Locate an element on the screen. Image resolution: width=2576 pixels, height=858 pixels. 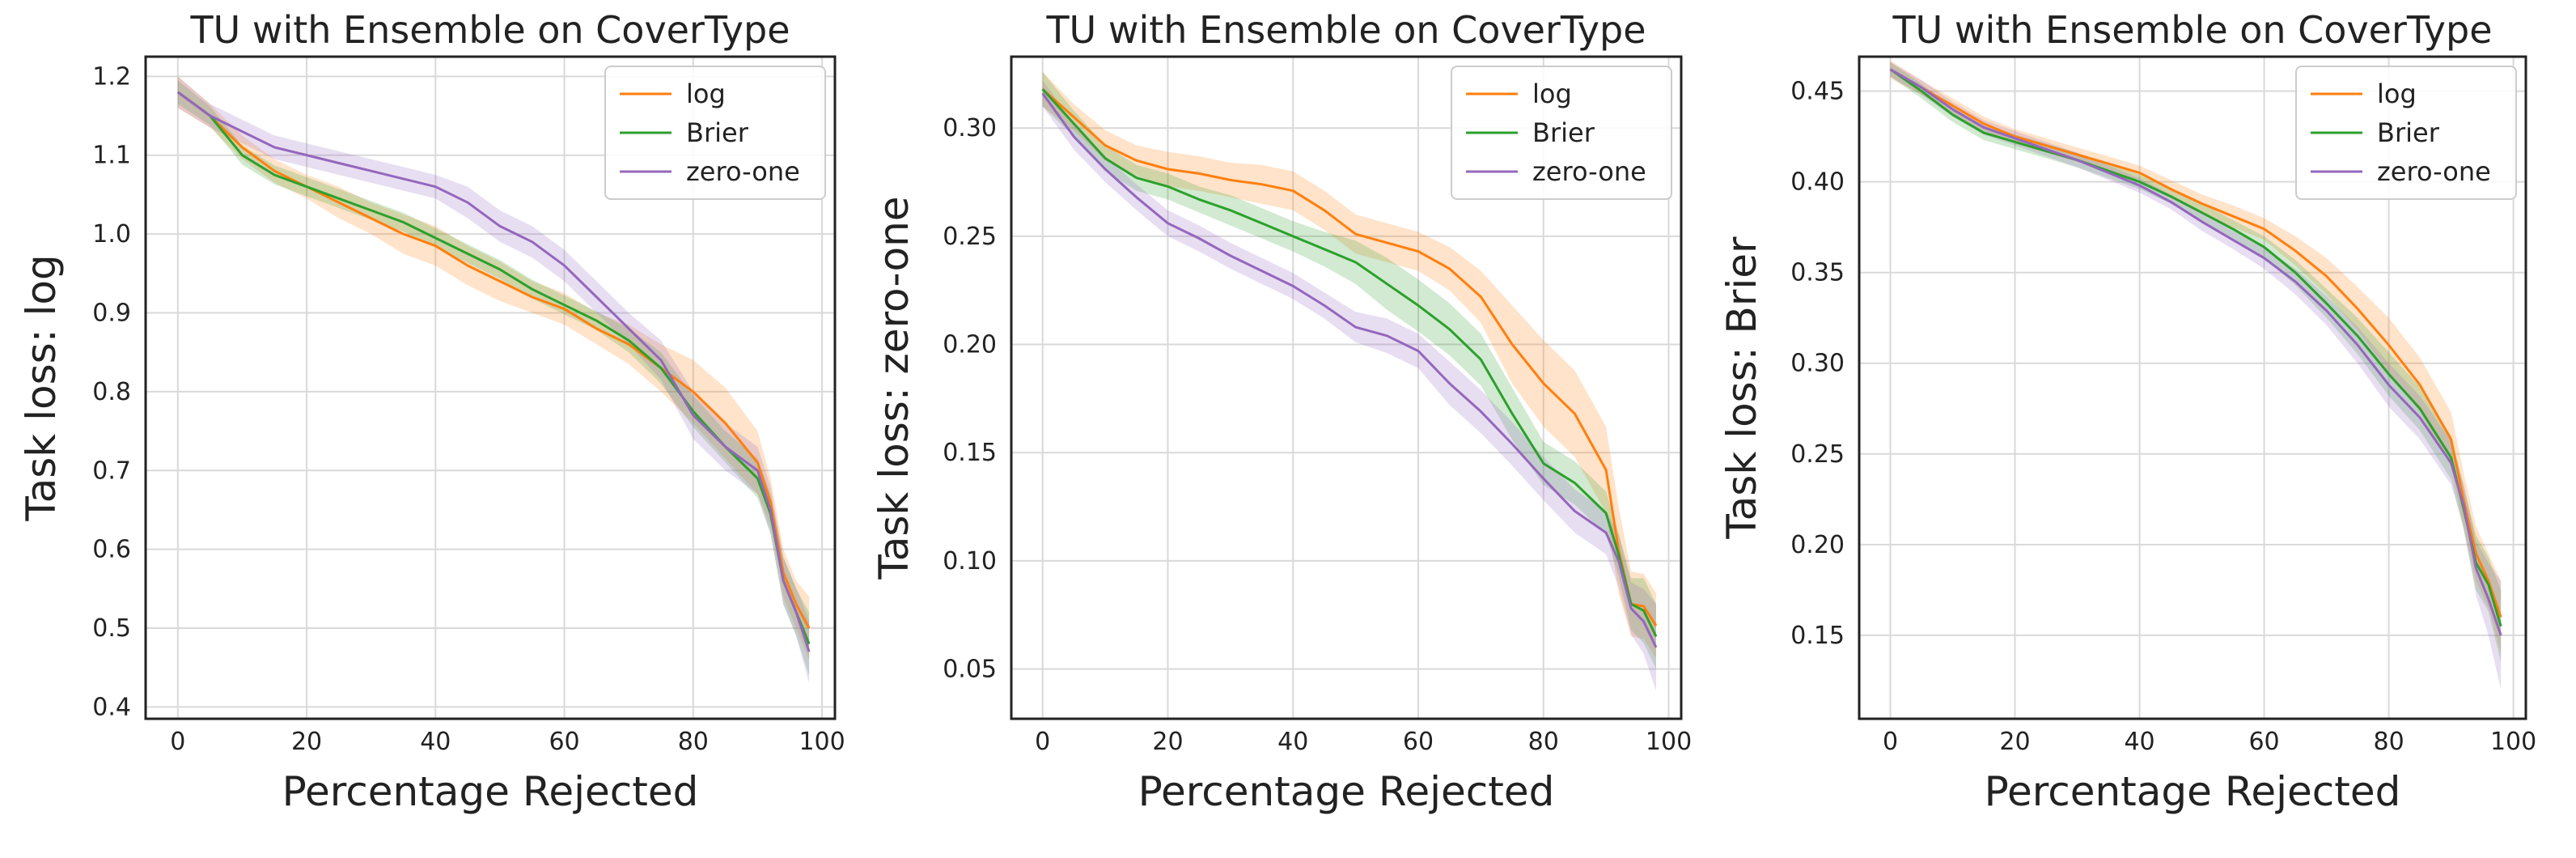
y-tick-label: 1.1 is located at coordinates (111, 156).